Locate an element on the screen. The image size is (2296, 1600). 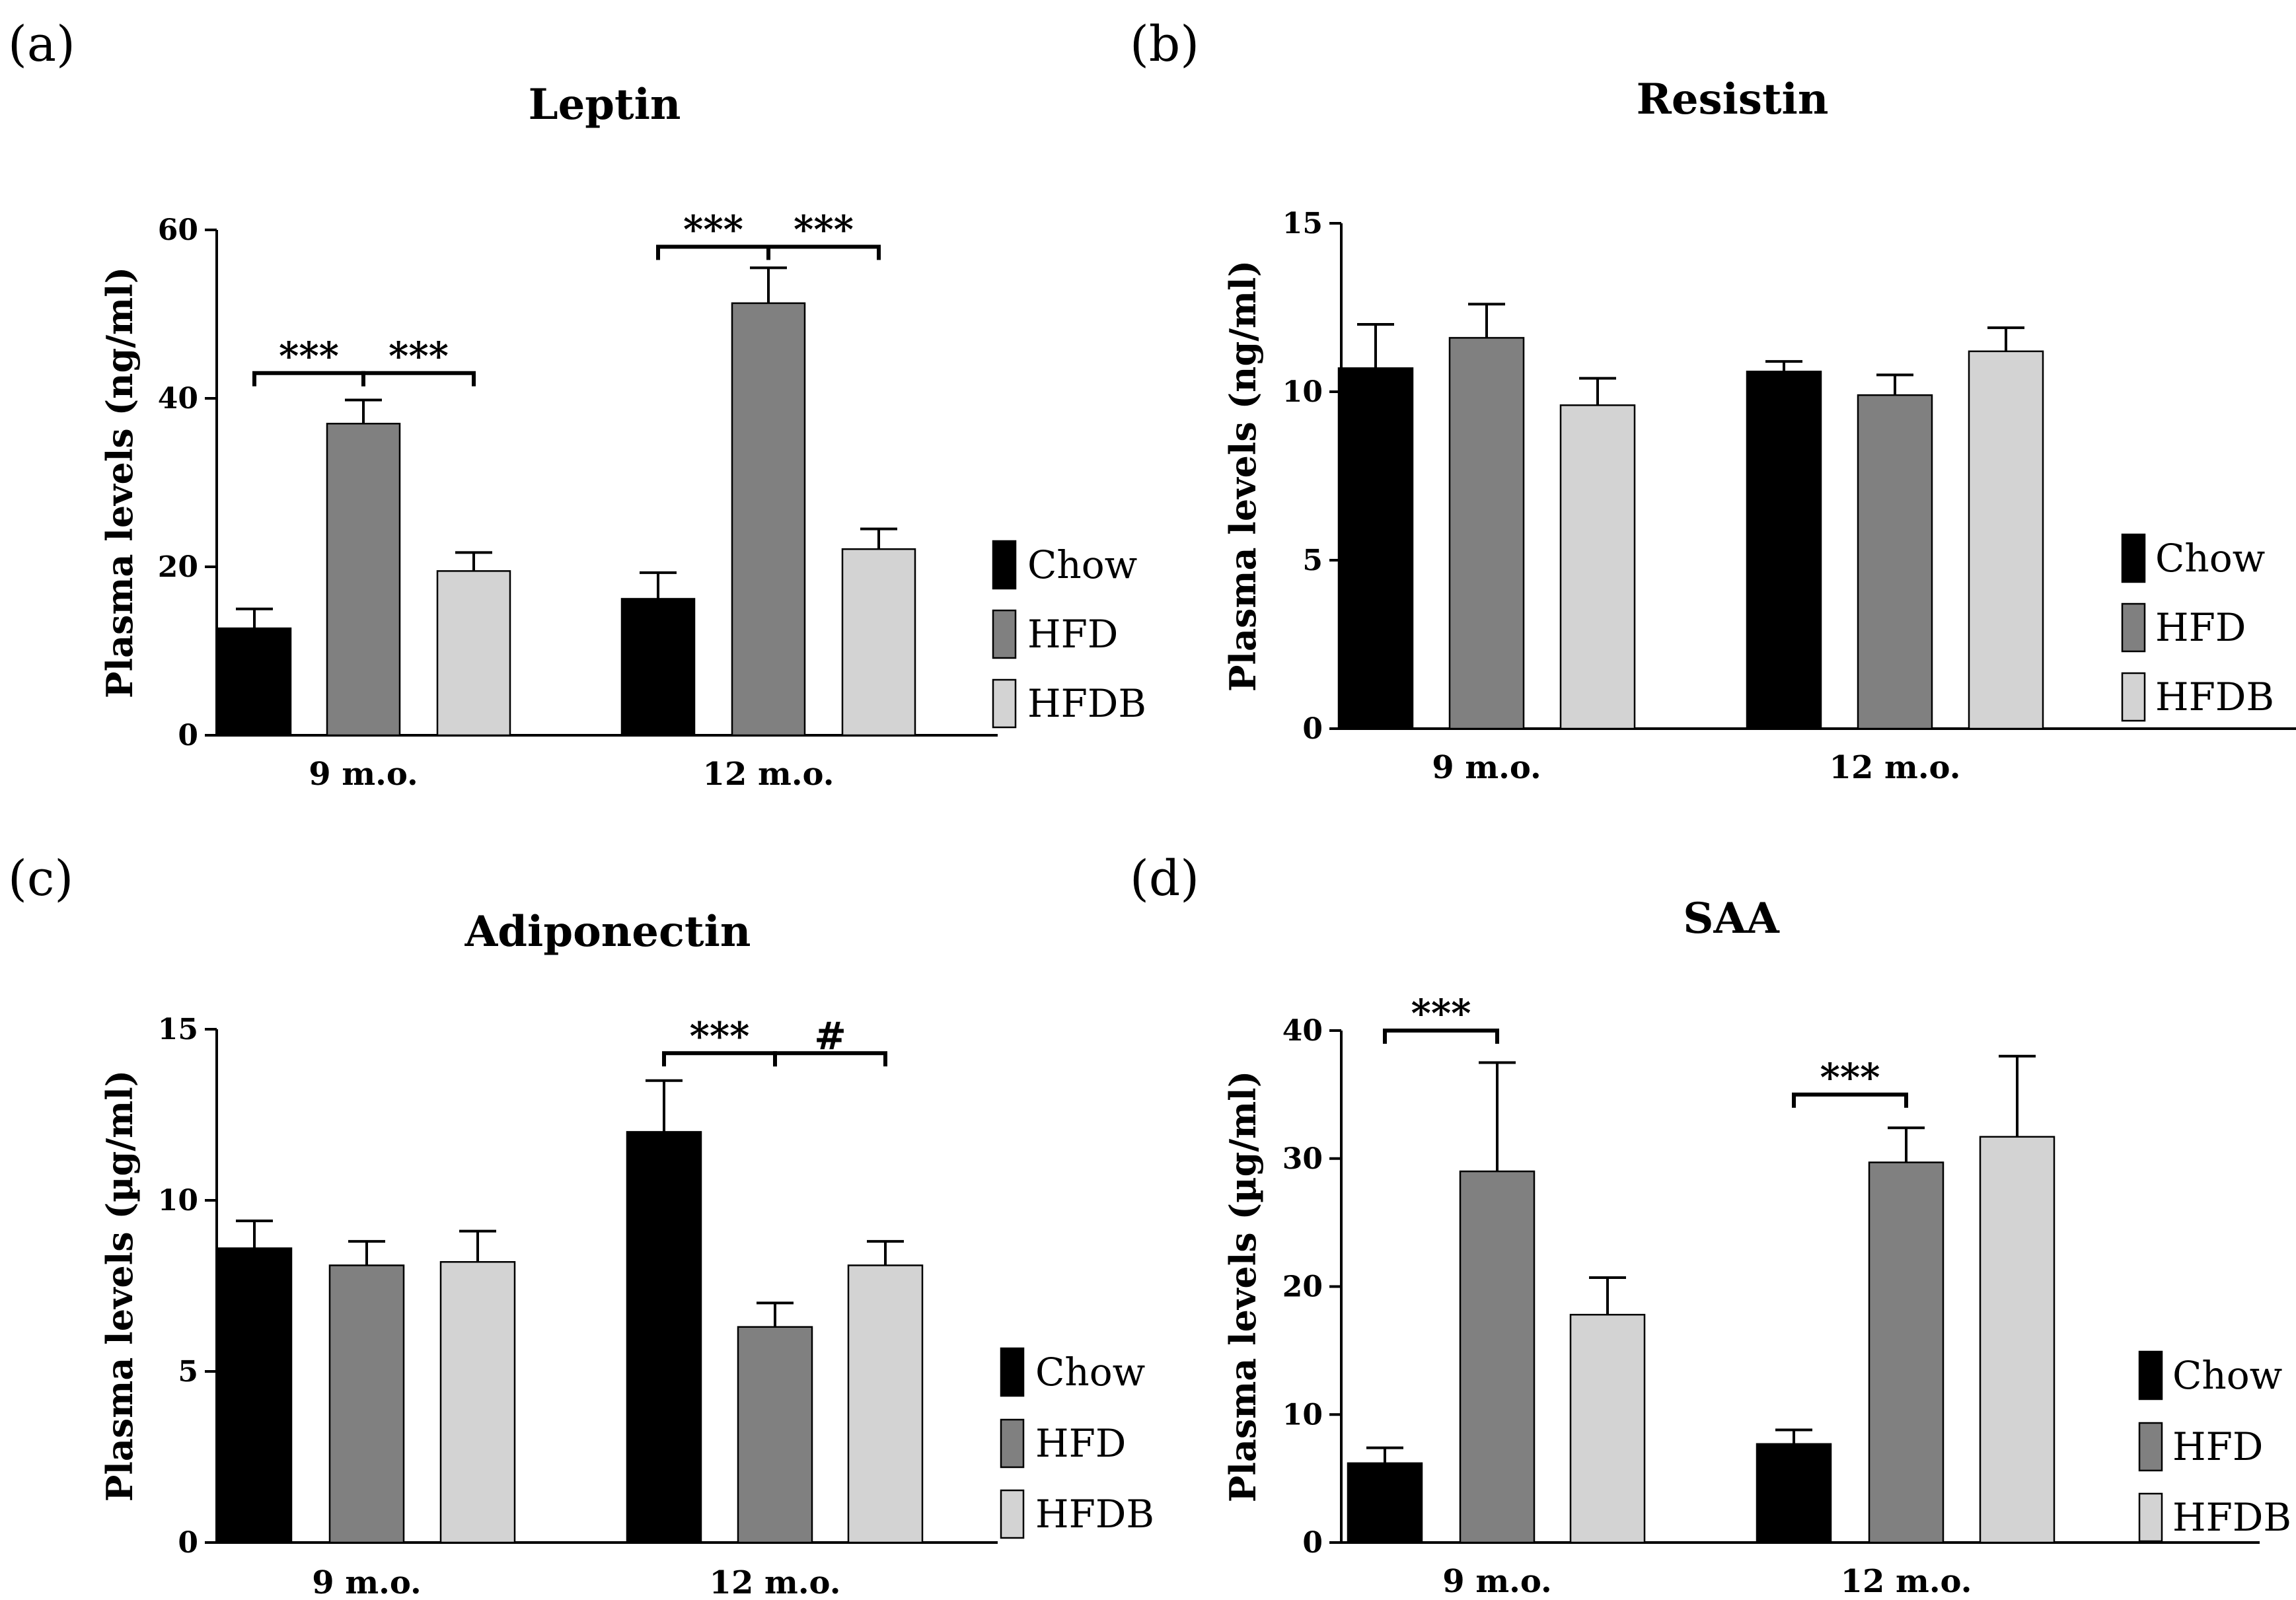
panel-letter: (b) is located at coordinates (1164, 44).